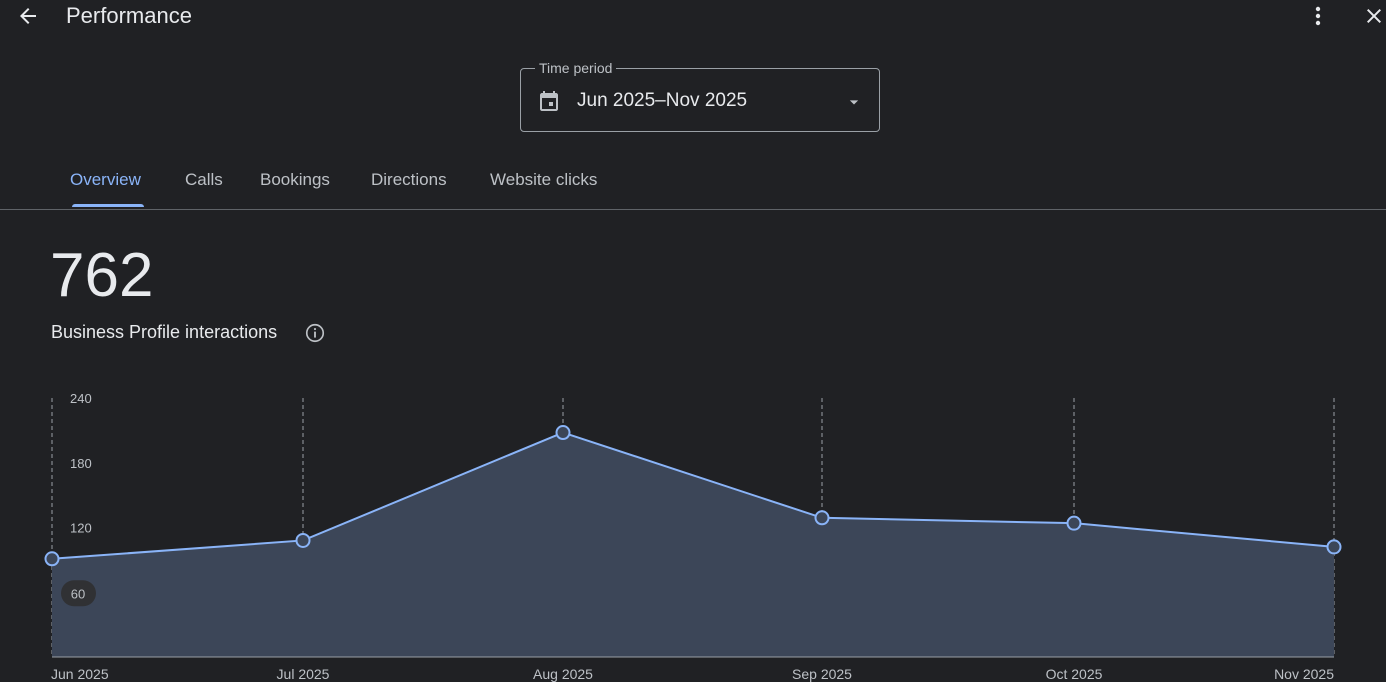 The image size is (1386, 682). What do you see at coordinates (81, 528) in the screenshot?
I see `y-tick-label: 120` at bounding box center [81, 528].